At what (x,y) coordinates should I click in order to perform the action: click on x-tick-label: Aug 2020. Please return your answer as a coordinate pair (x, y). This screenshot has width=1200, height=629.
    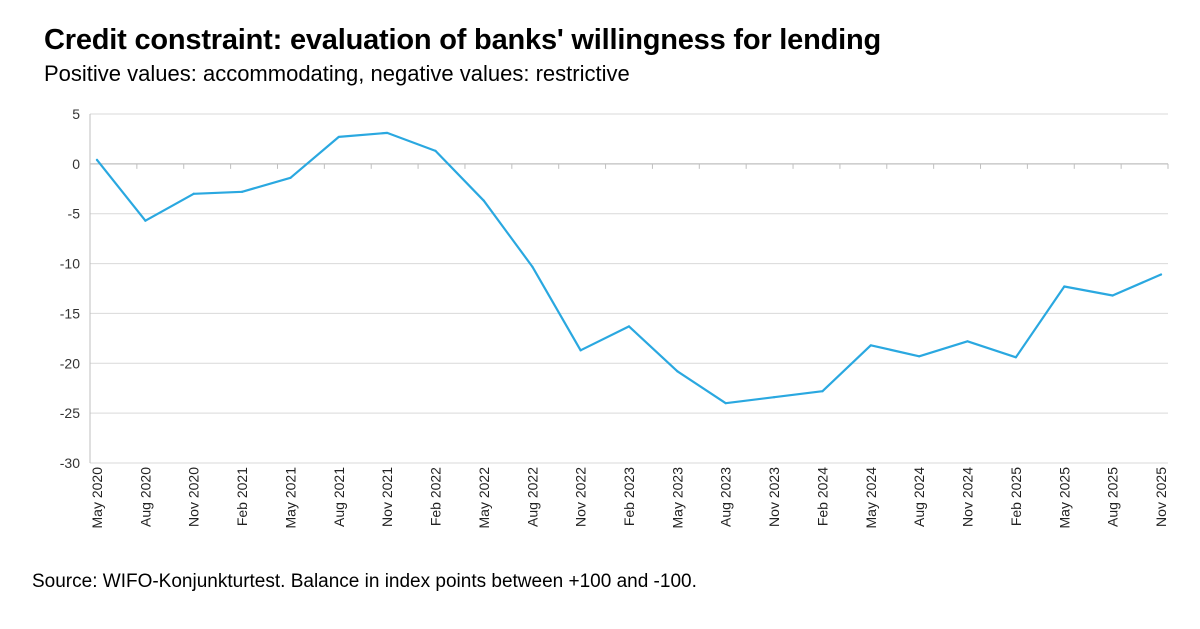
    Looking at the image, I should click on (145, 497).